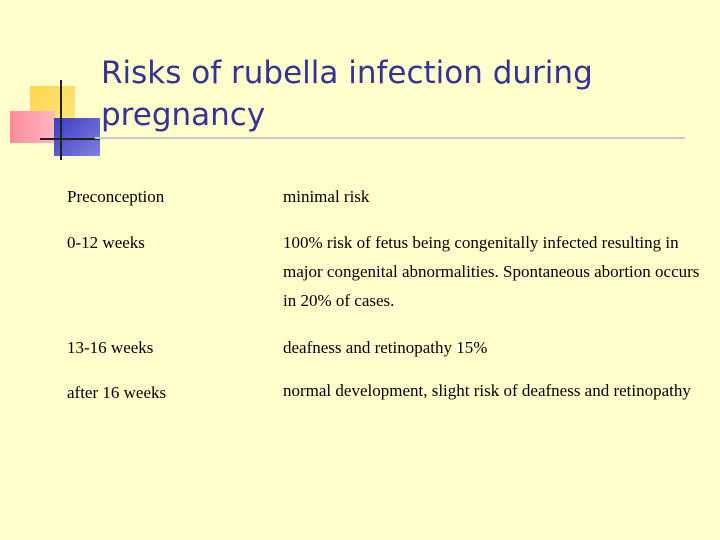  I want to click on title-divider, so click(390, 138).